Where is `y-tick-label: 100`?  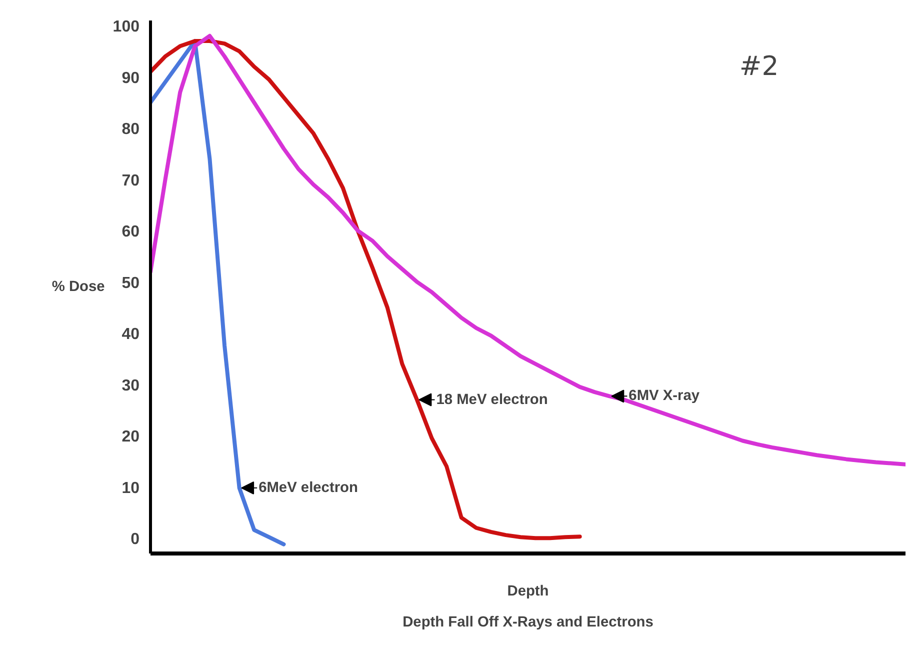 y-tick-label: 100 is located at coordinates (126, 27).